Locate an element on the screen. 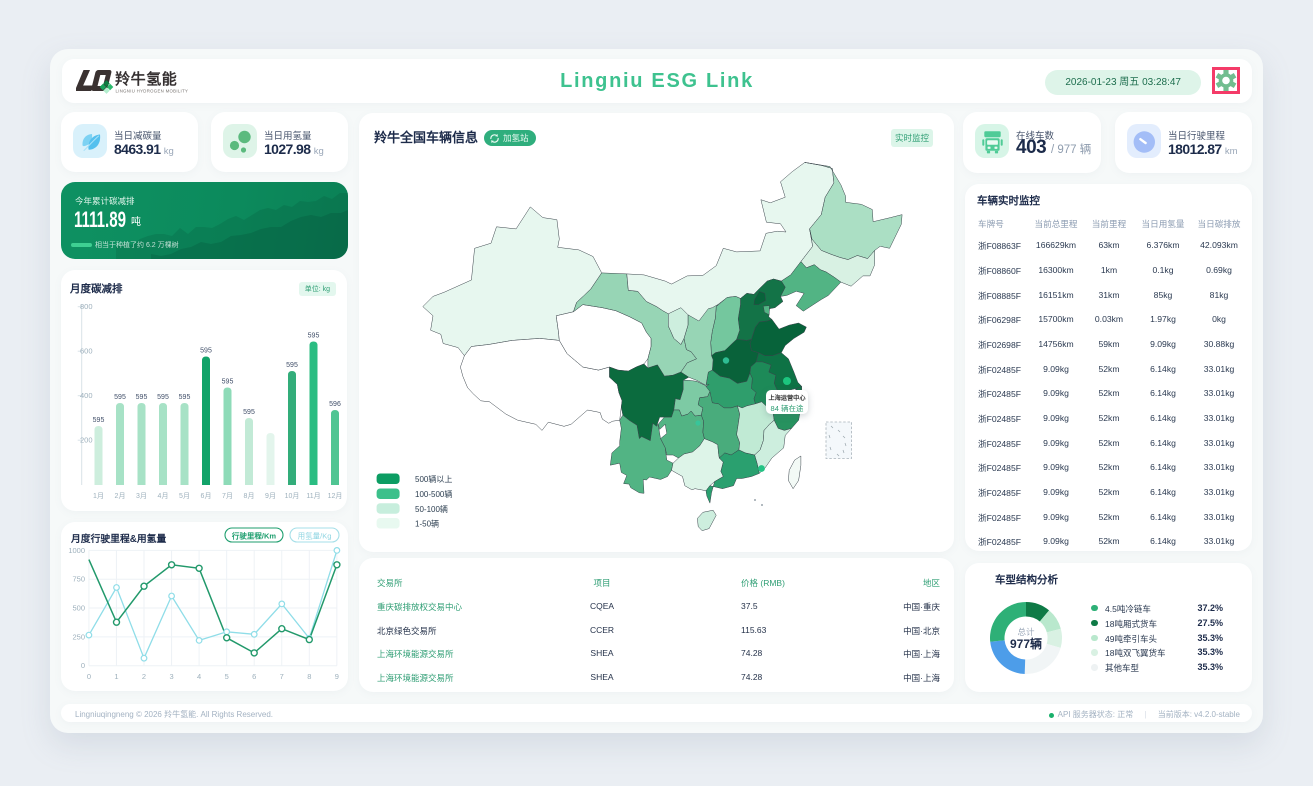  svg-text: 500 is located at coordinates (78, 608).